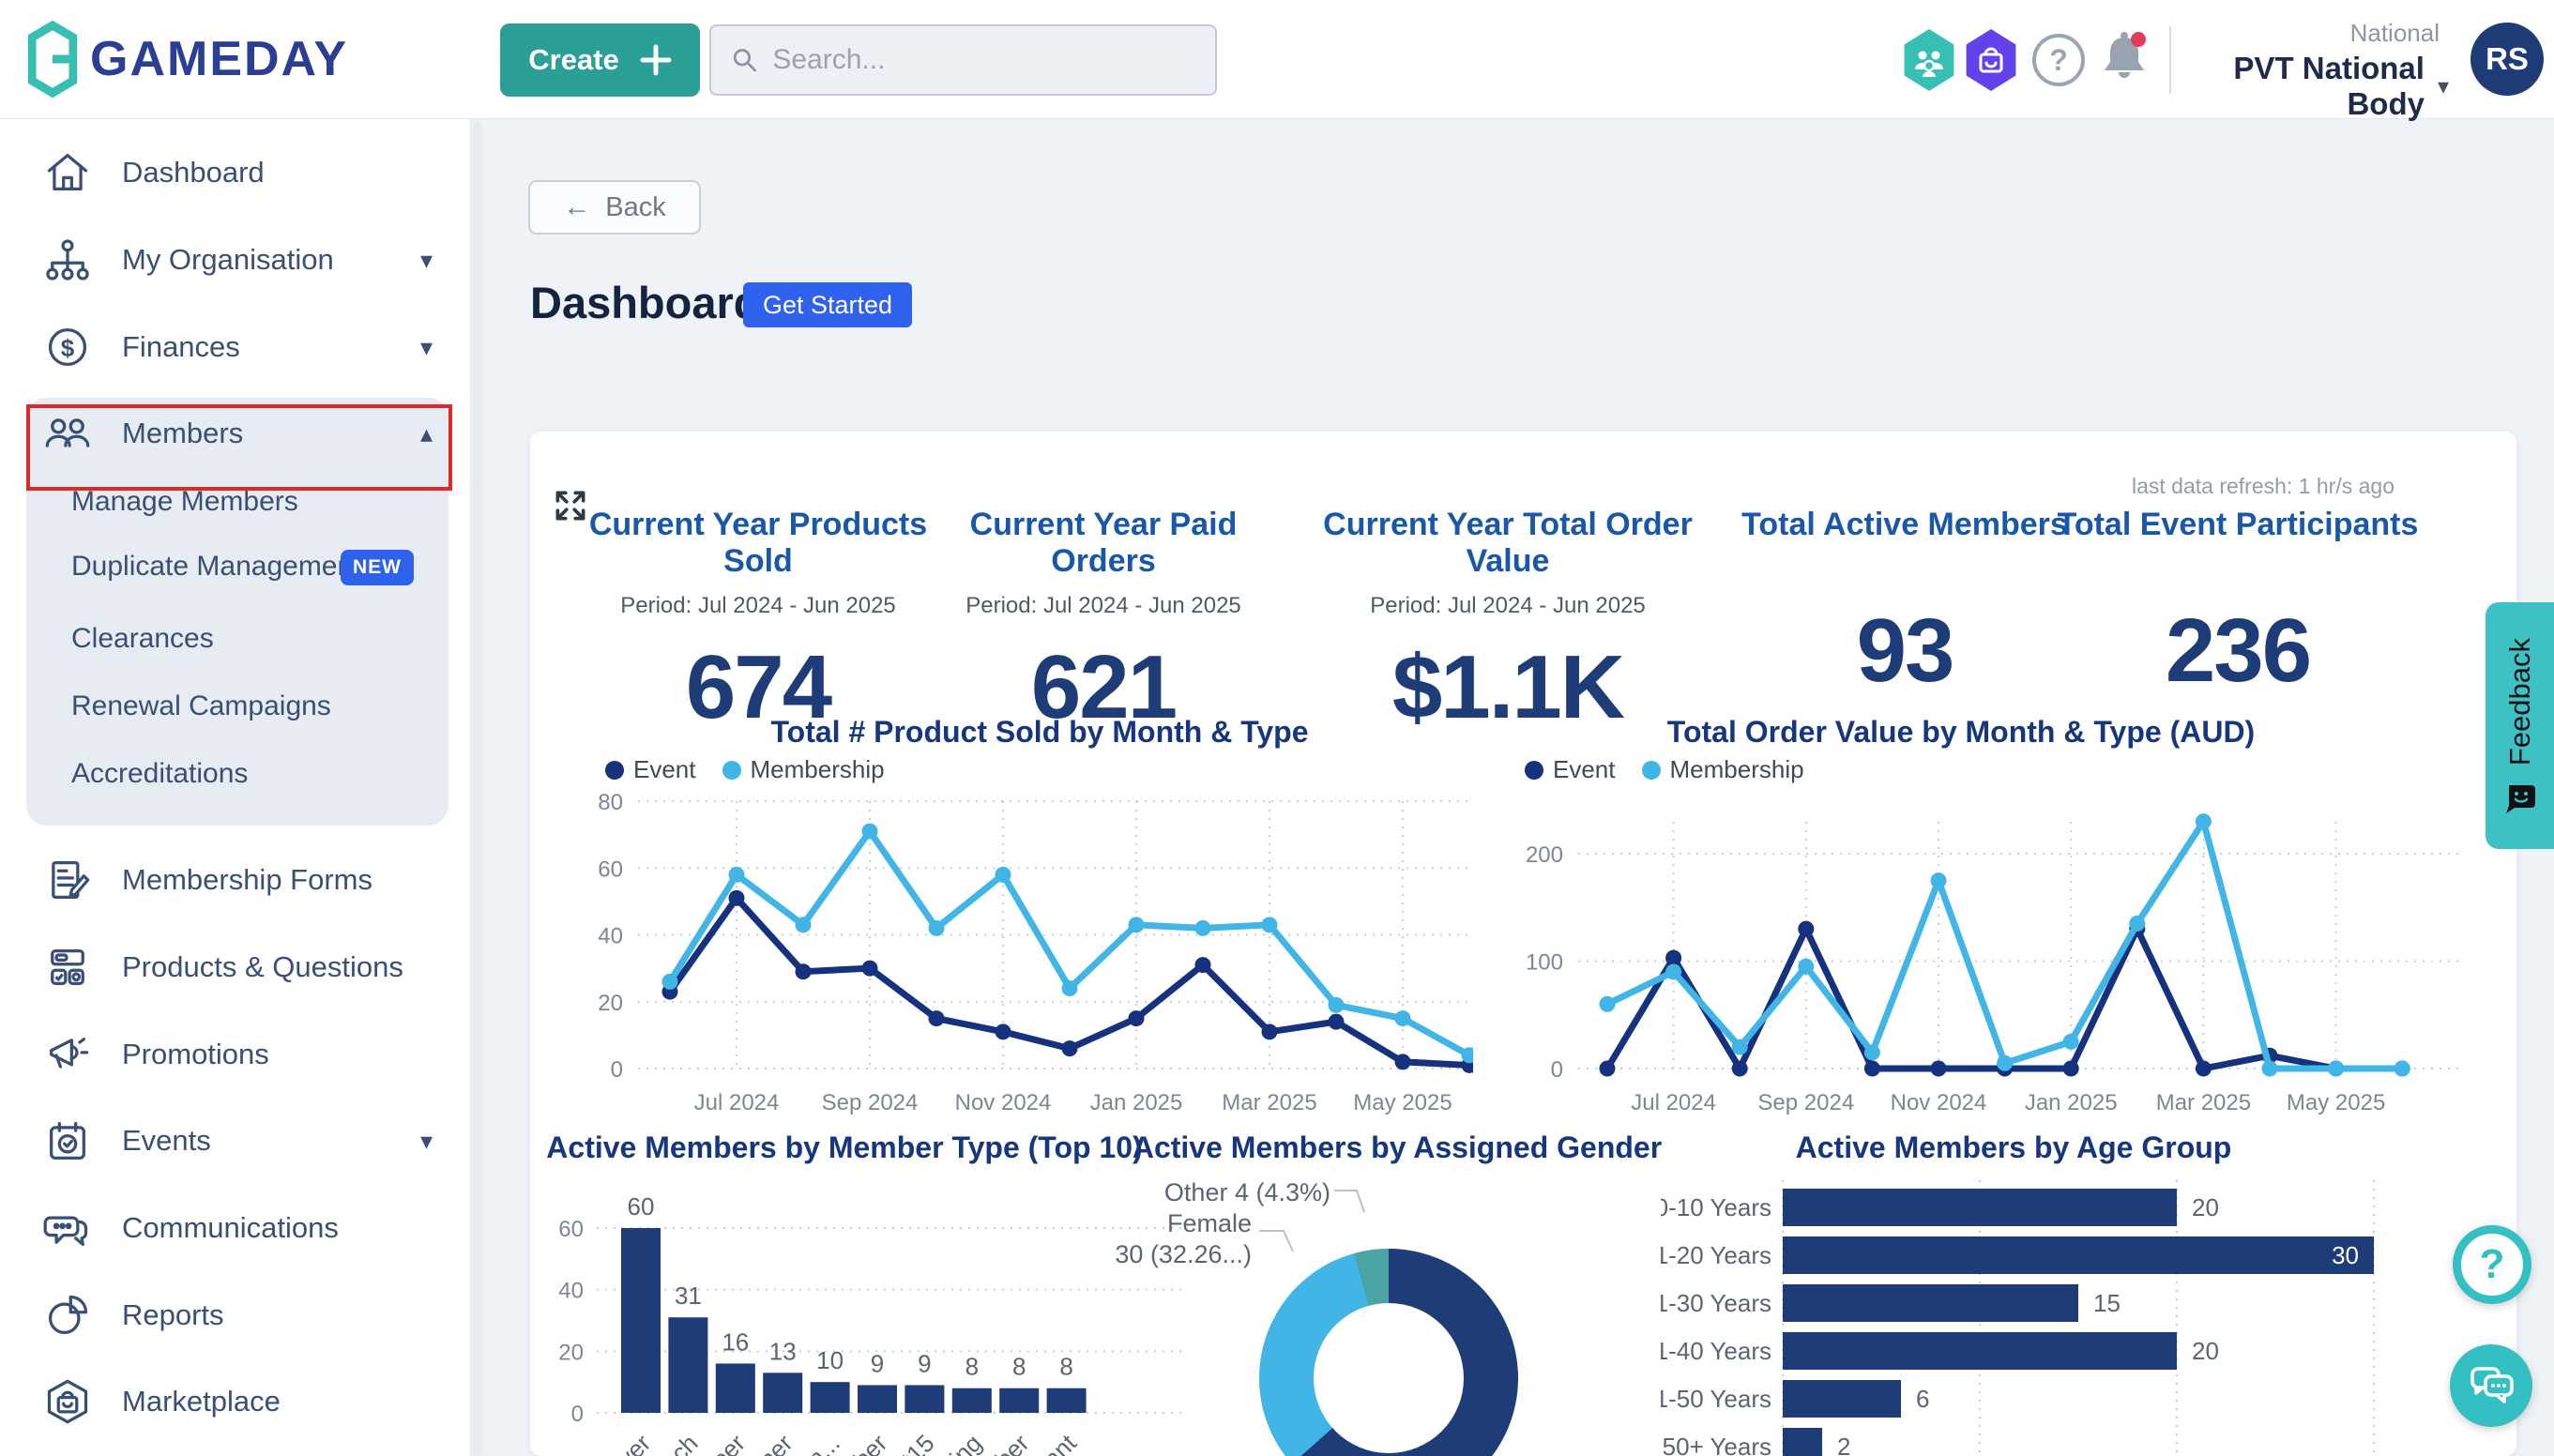 The image size is (2554, 1456). I want to click on floating-help-button: ?, so click(2492, 1264).